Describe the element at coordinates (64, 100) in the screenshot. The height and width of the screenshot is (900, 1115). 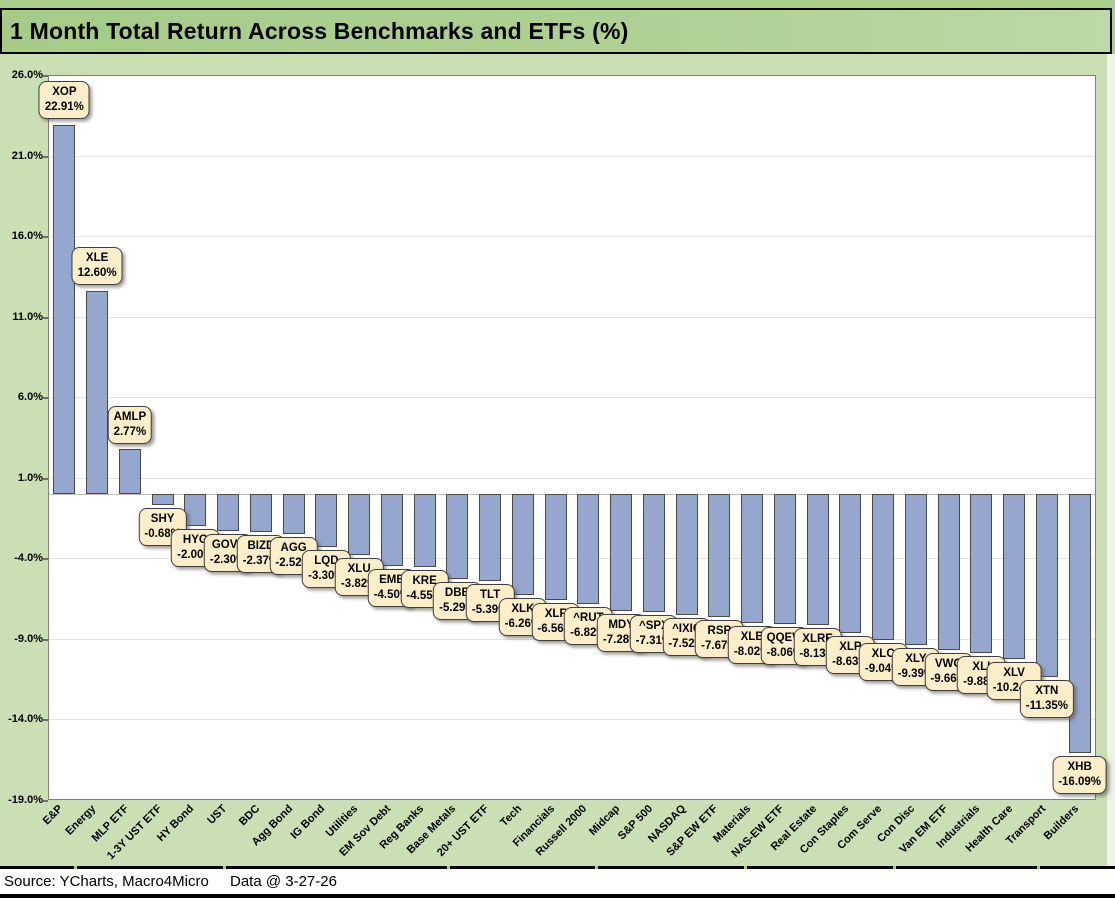
I see `data-label: XOP 22.91%` at that location.